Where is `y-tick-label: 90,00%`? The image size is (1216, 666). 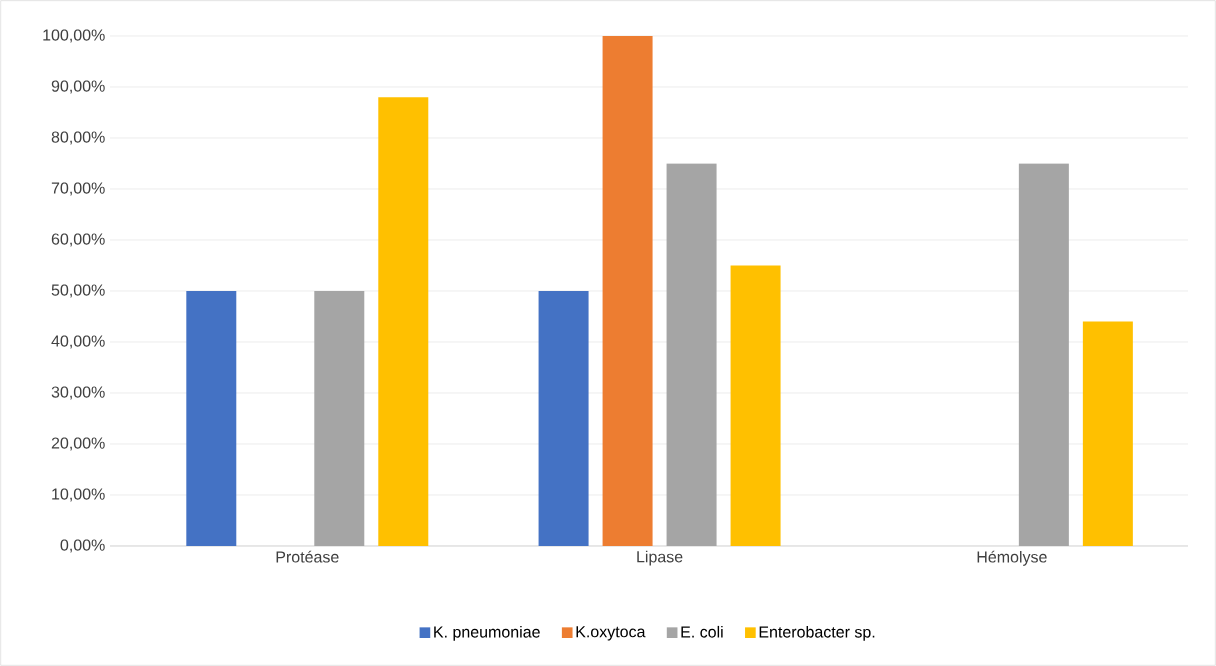
y-tick-label: 90,00% is located at coordinates (78, 87).